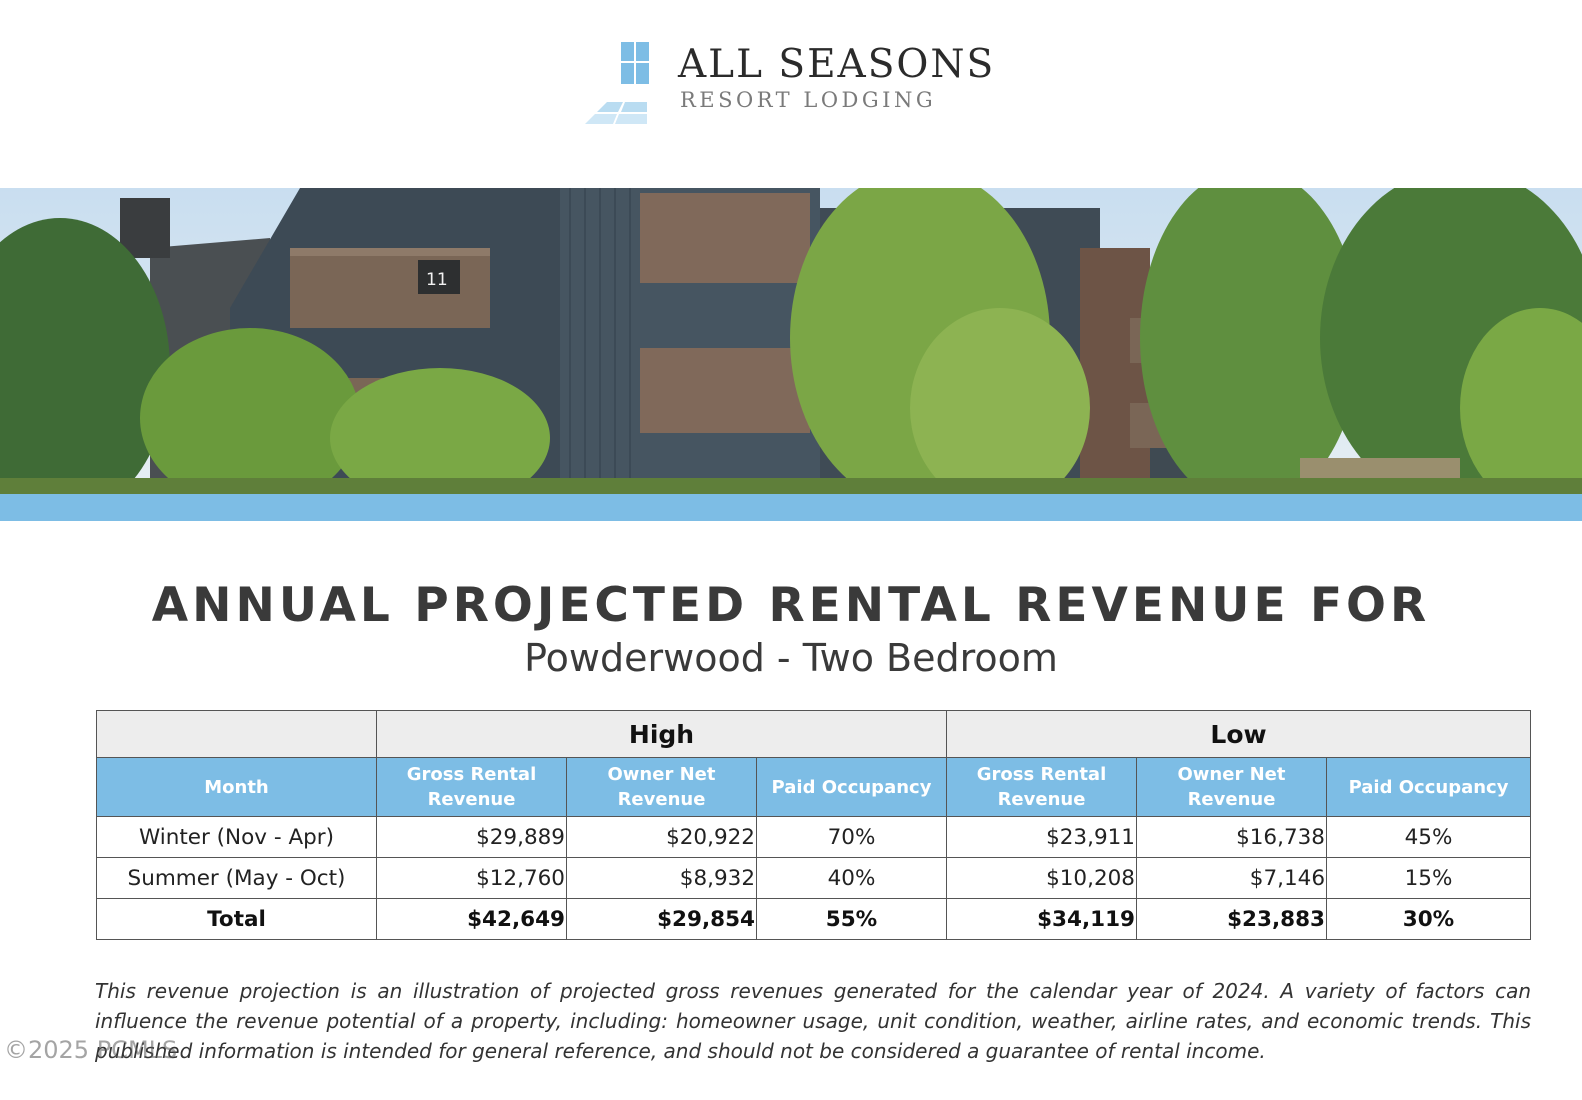  Describe the element at coordinates (1231, 837) in the screenshot. I see `low-owner-value: $16,738` at that location.